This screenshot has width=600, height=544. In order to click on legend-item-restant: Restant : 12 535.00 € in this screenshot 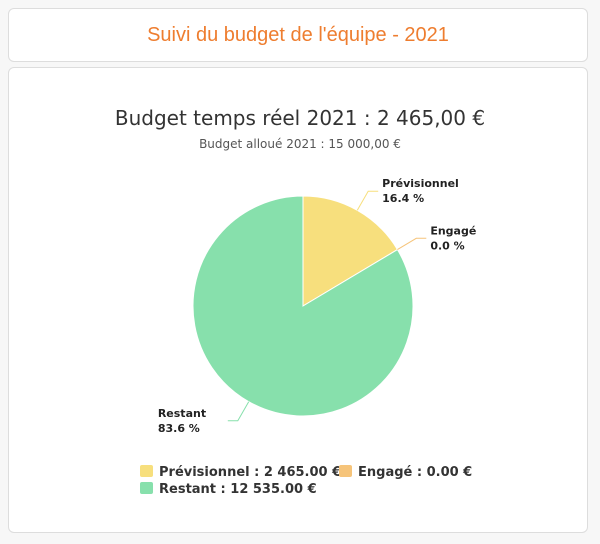, I will do `click(228, 489)`.